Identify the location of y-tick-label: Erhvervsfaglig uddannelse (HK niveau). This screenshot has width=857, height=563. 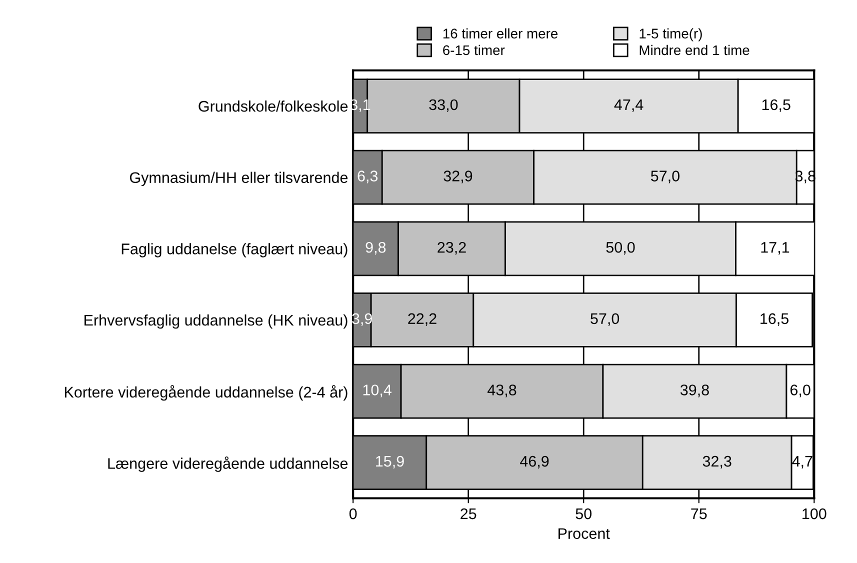
(216, 321).